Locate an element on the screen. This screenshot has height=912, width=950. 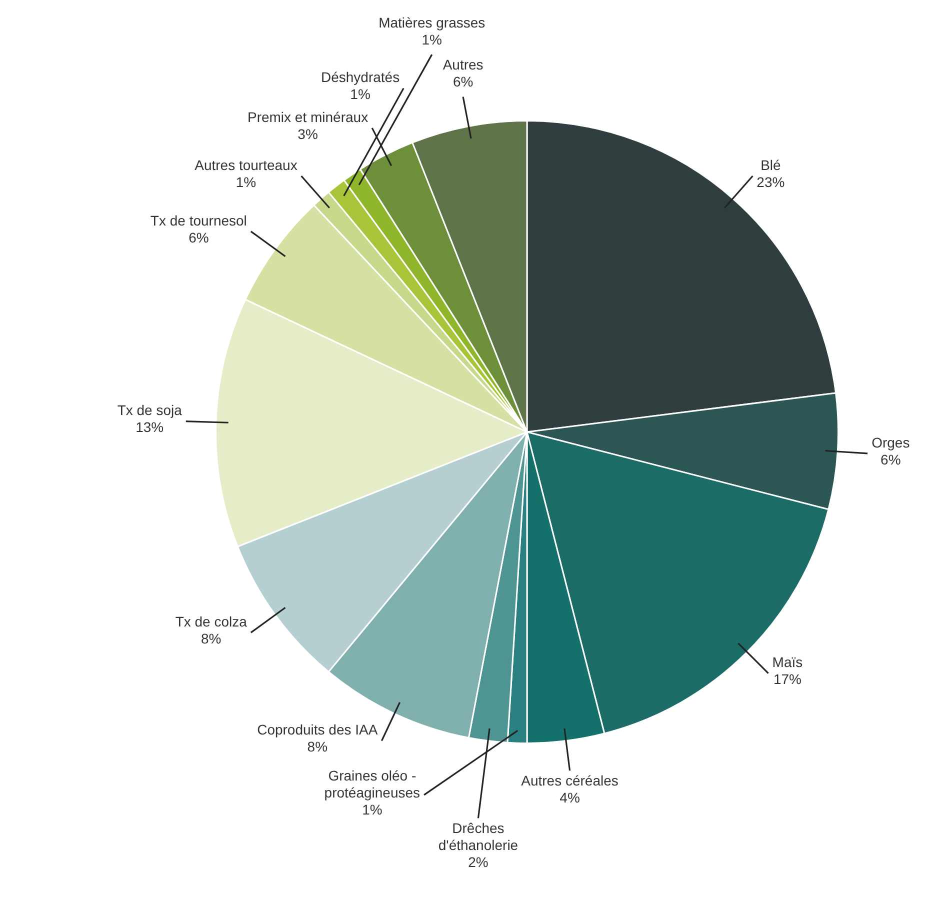
slice-label: Tx de tournesol is located at coordinates (198, 220).